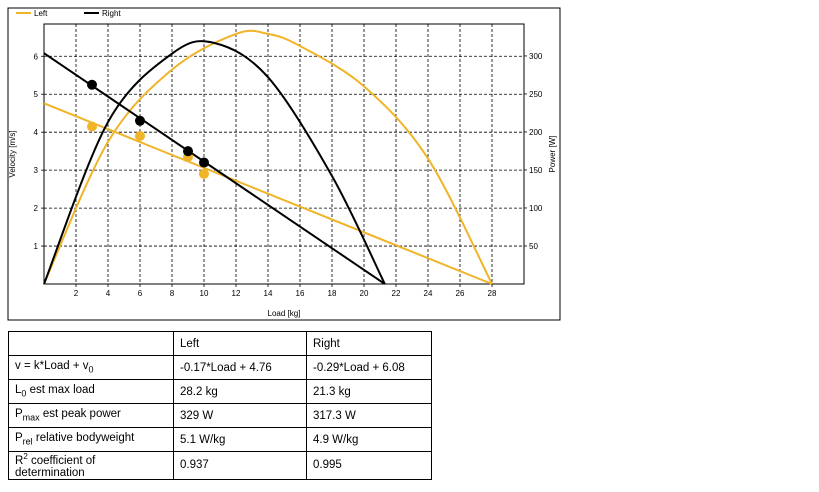 The width and height of the screenshot is (819, 492). What do you see at coordinates (41, 13) in the screenshot?
I see `legend-label-left: Left` at bounding box center [41, 13].